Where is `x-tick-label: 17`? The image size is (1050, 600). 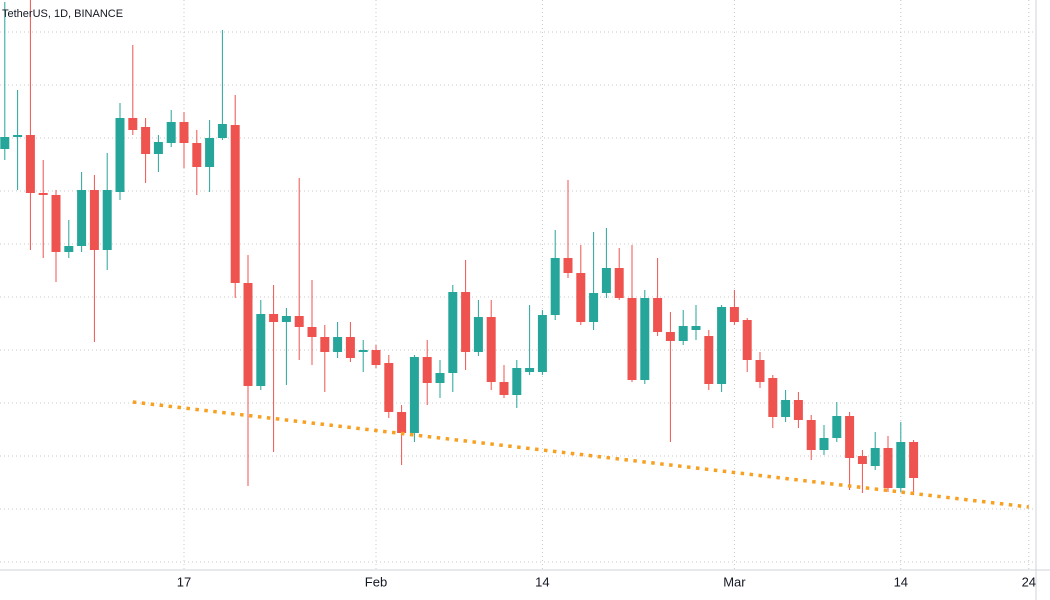
x-tick-label: 17 is located at coordinates (184, 581).